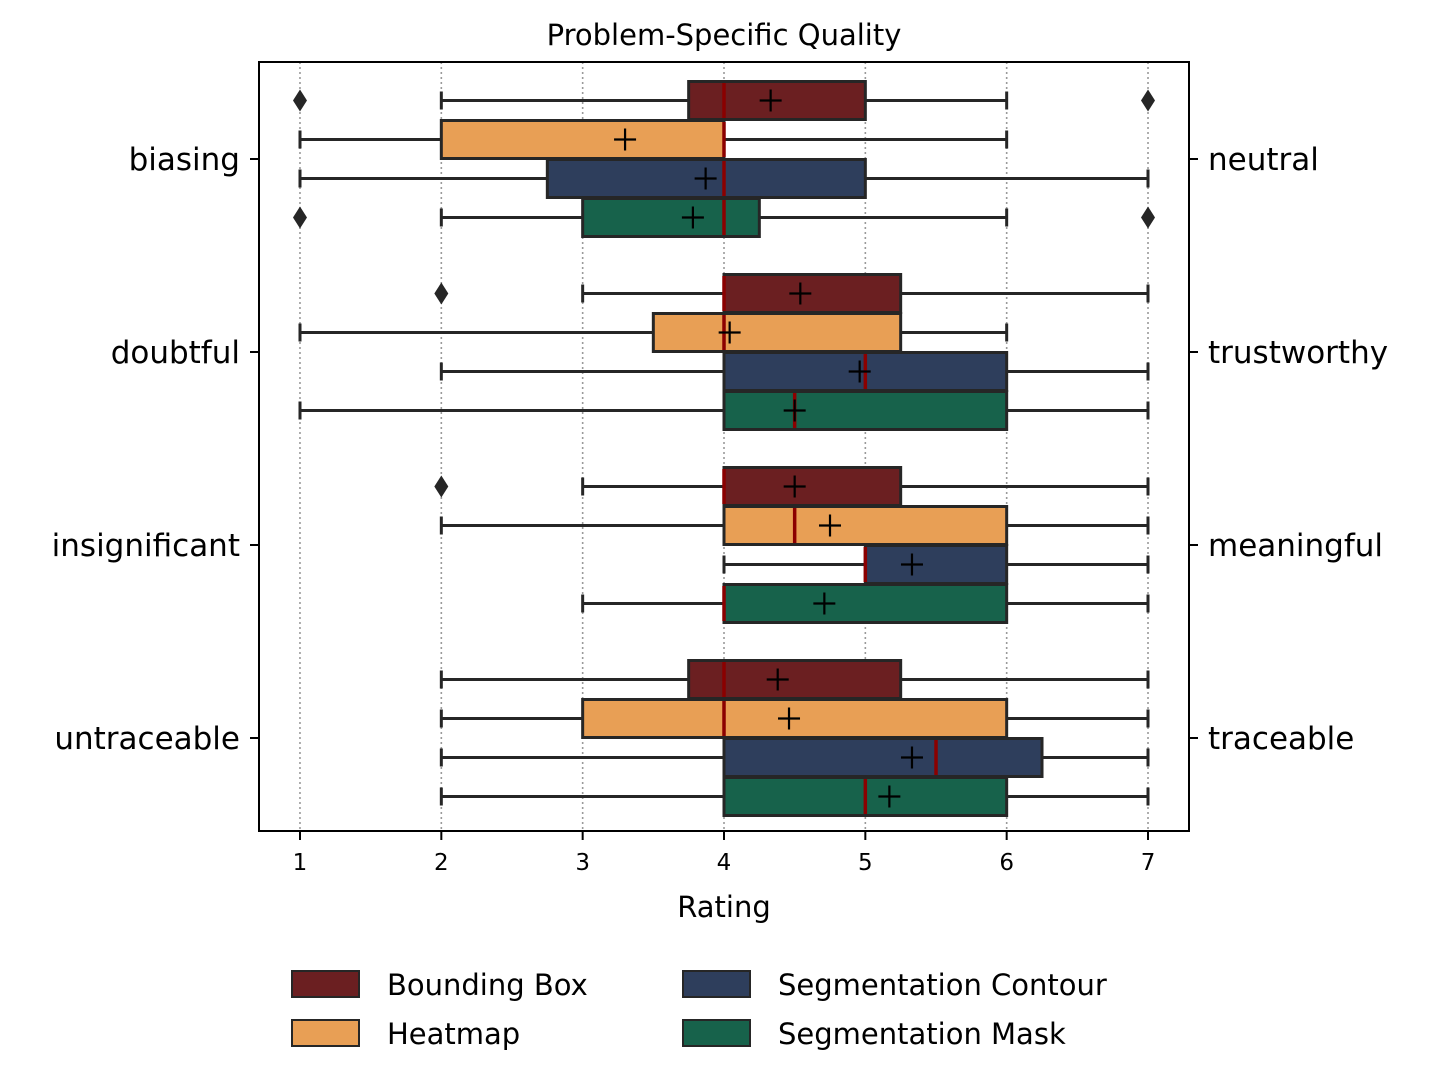  I want to click on category-label-left: untraceable, so click(147, 739).